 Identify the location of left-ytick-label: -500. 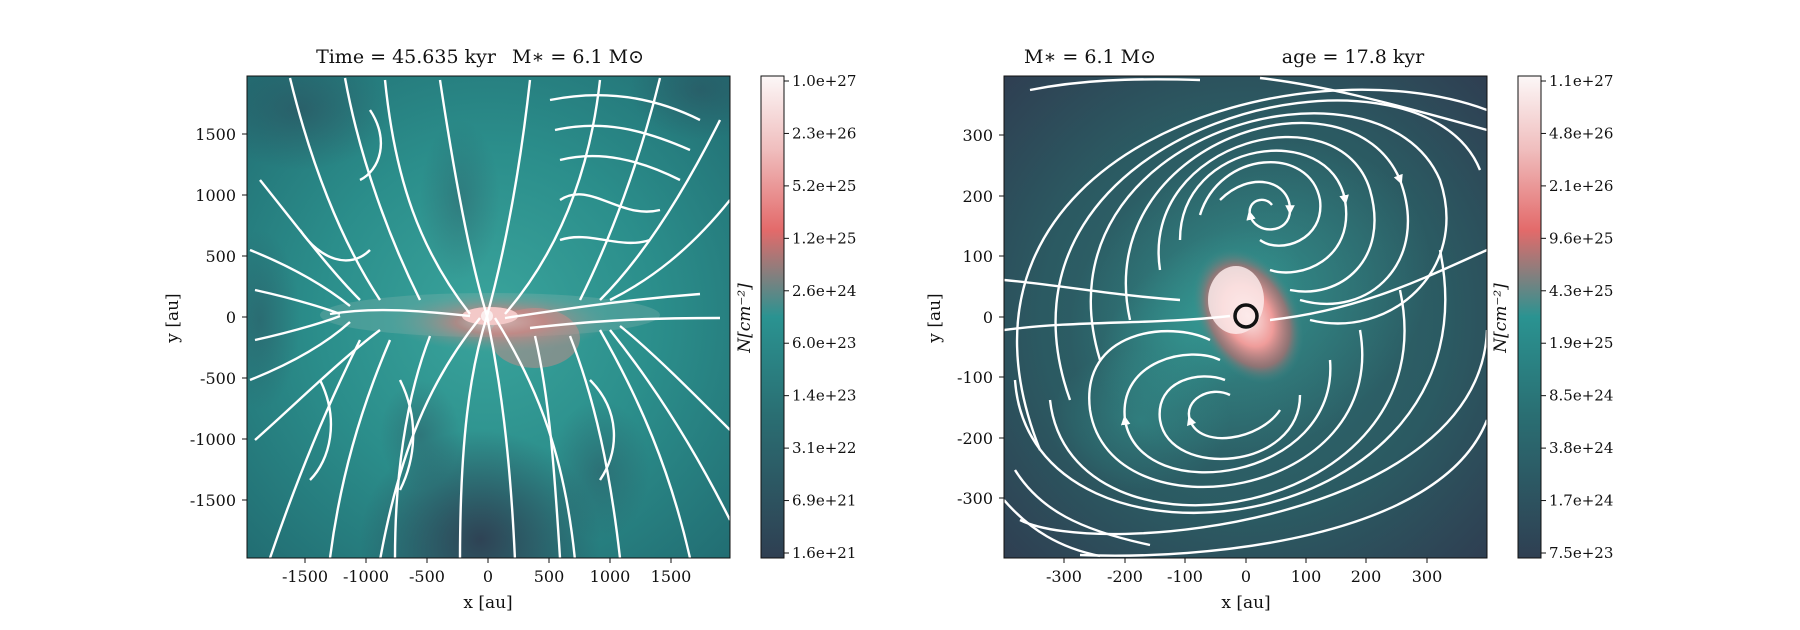
(218, 378).